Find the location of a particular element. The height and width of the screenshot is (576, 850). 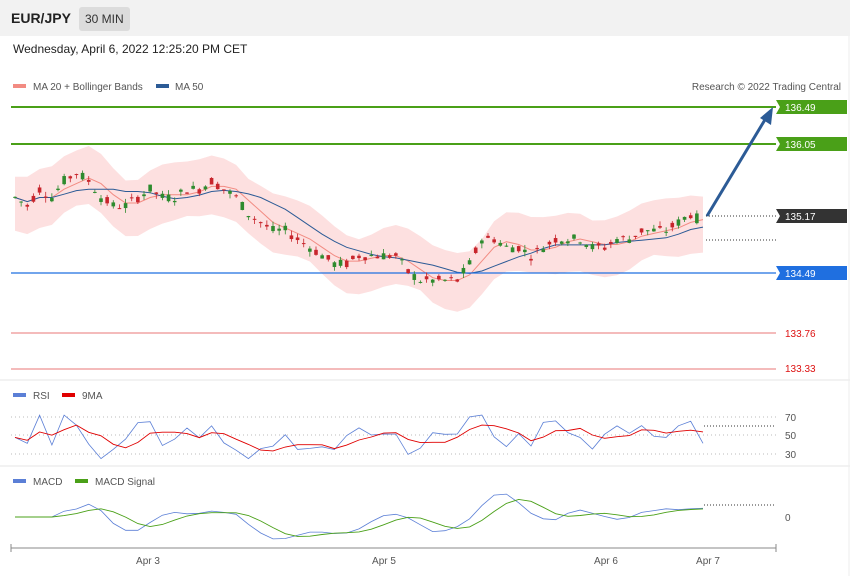

rsi-9ma-line is located at coordinates (359, 438).